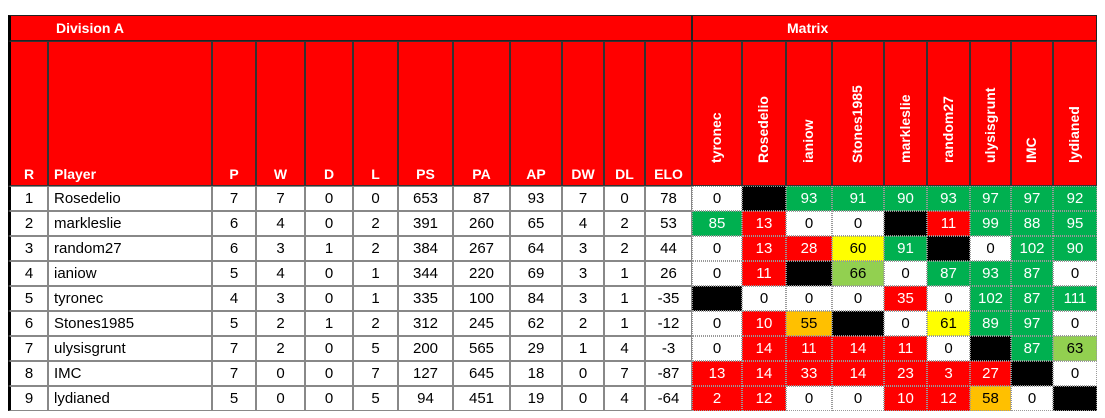  Describe the element at coordinates (668, 273) in the screenshot. I see `stat-cell: 26` at that location.